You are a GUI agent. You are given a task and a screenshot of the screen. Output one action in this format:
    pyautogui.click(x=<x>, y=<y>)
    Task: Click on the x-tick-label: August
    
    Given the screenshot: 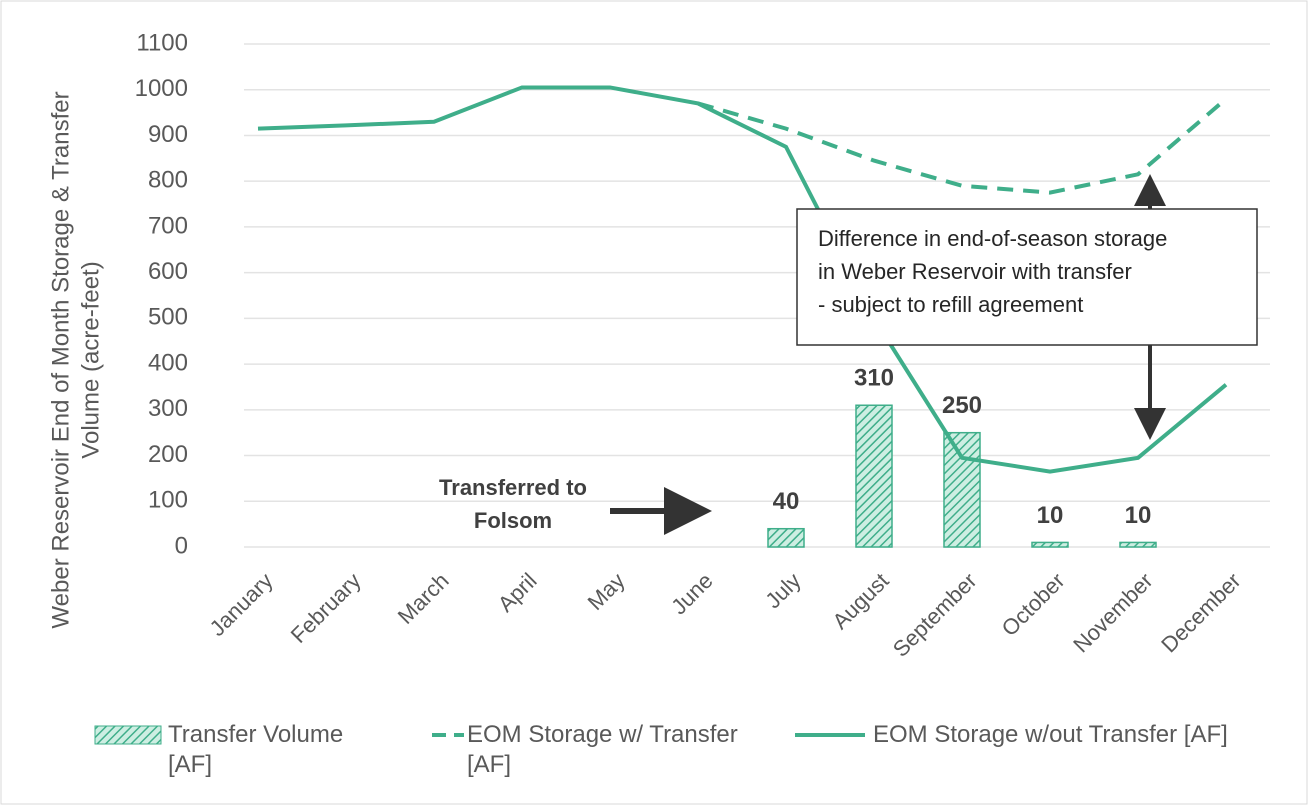 What is the action you would take?
    pyautogui.click(x=861, y=601)
    